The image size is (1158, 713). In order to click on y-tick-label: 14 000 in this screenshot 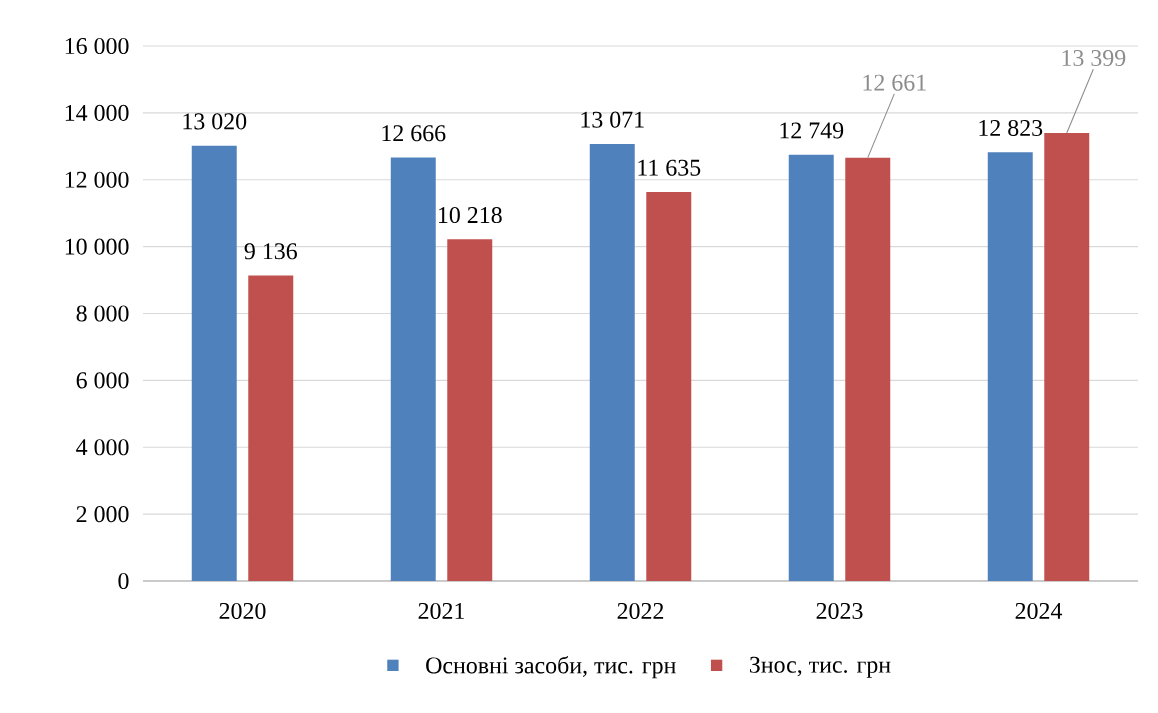, I will do `click(97, 112)`.